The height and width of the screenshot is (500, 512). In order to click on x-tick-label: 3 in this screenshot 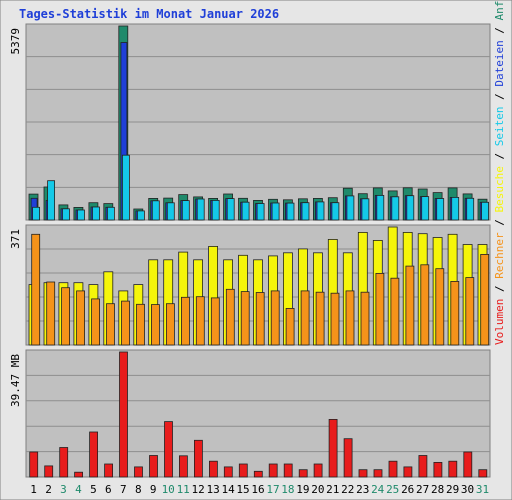, I will do `click(63, 489)`.